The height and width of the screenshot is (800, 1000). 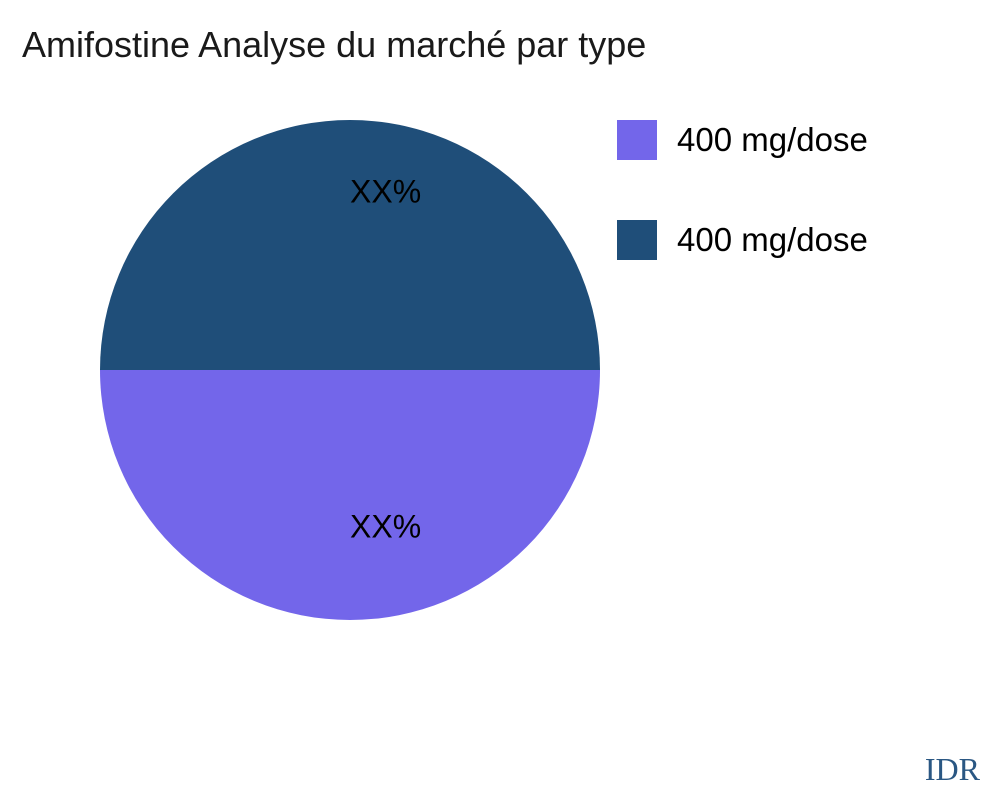 What do you see at coordinates (334, 44) in the screenshot?
I see `chart-title: Amifostine Analyse du marché par type` at bounding box center [334, 44].